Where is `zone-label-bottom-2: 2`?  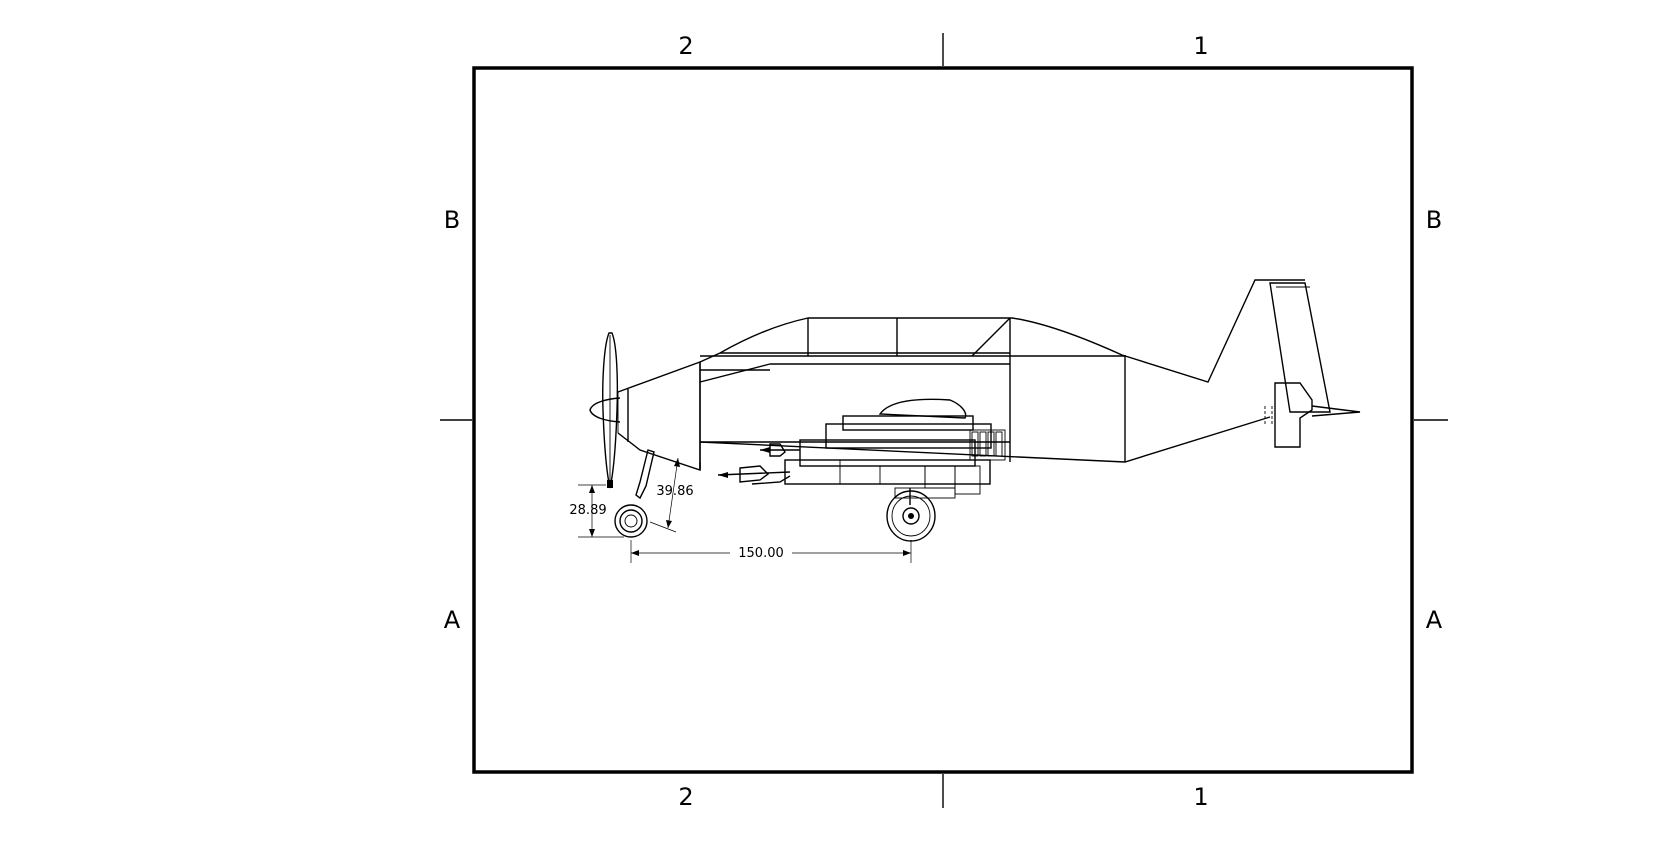
zone-label-bottom-2: 2 is located at coordinates (685, 797).